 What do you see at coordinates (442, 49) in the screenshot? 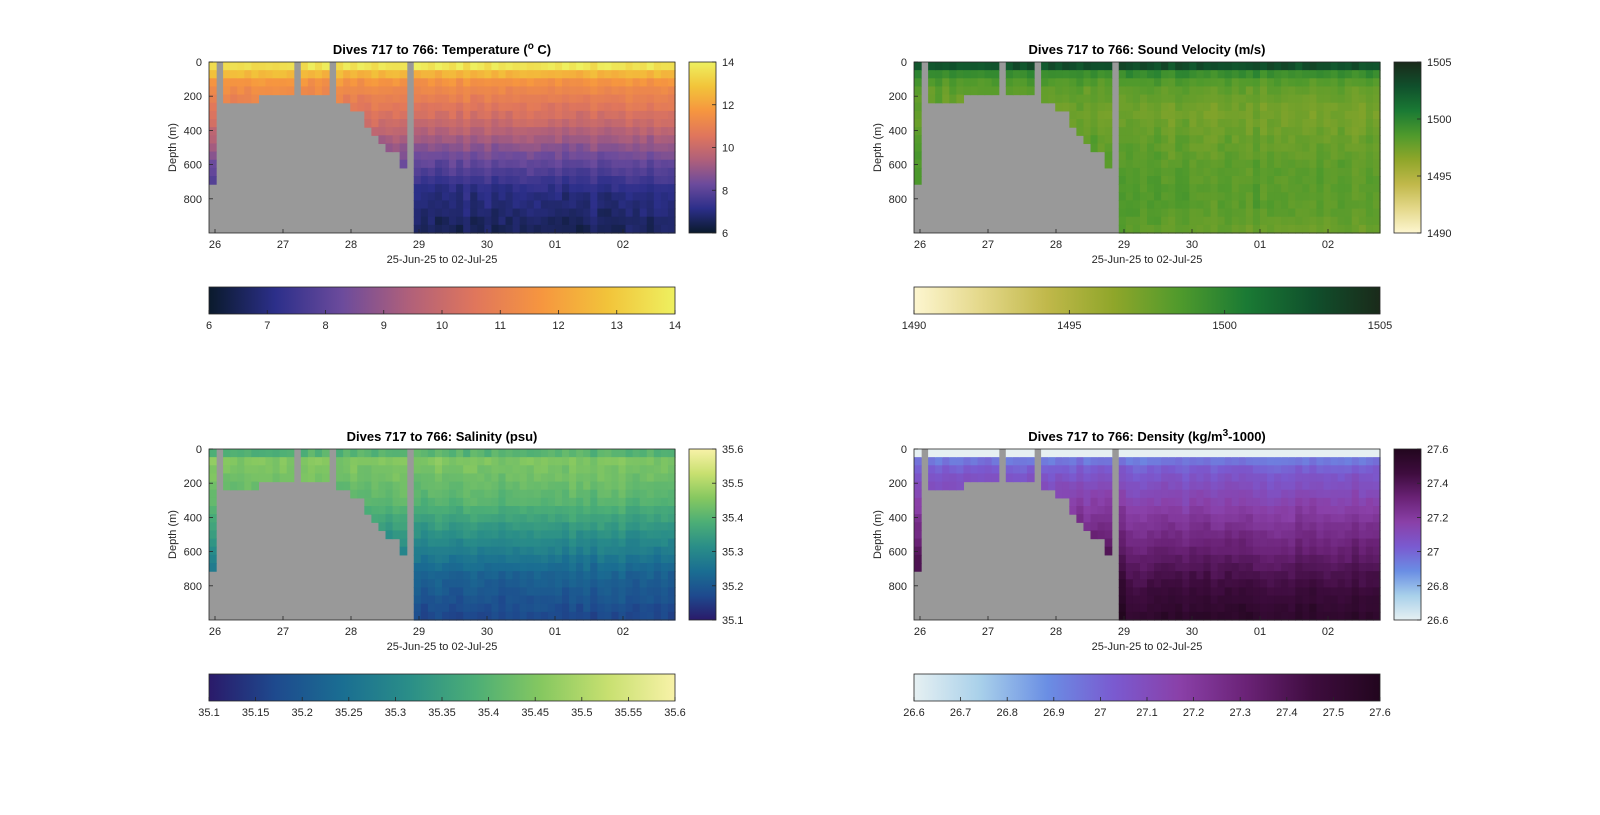
I see `panel-title: Dives 717 to 766: Temperature (o C)` at bounding box center [442, 49].